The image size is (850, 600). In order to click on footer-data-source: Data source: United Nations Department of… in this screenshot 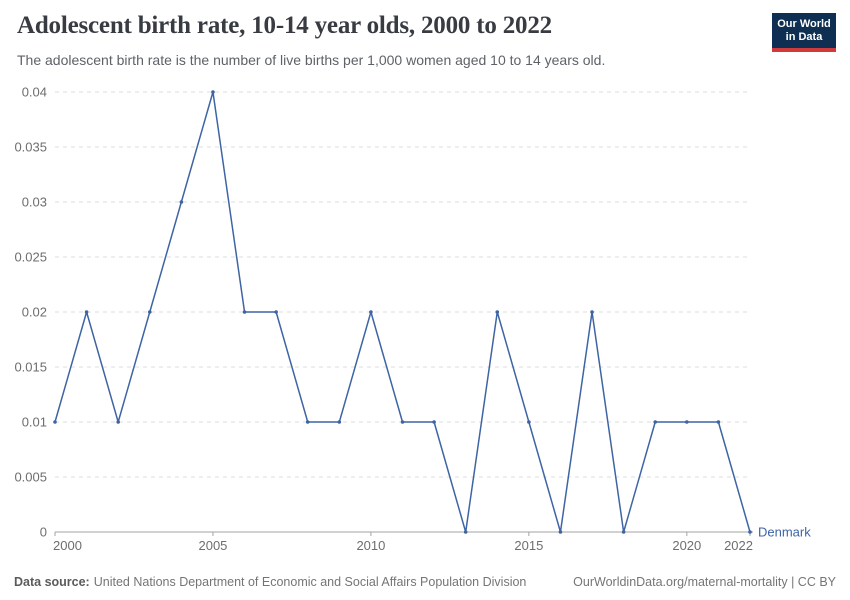, I will do `click(270, 582)`.